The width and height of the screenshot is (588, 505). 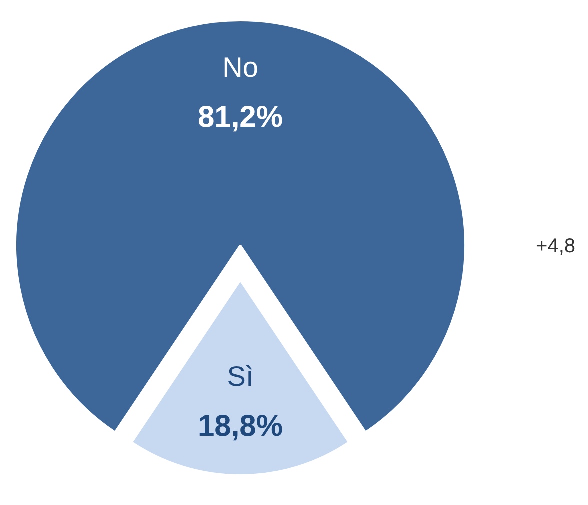 I want to click on slice-label: No, so click(x=240, y=67).